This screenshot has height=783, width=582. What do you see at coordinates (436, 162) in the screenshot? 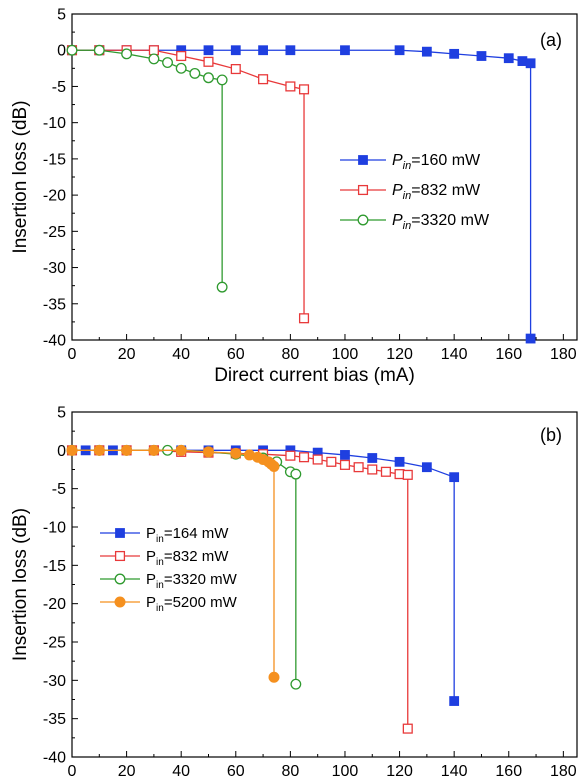
I see `legend-label: Pin=160 mW` at bounding box center [436, 162].